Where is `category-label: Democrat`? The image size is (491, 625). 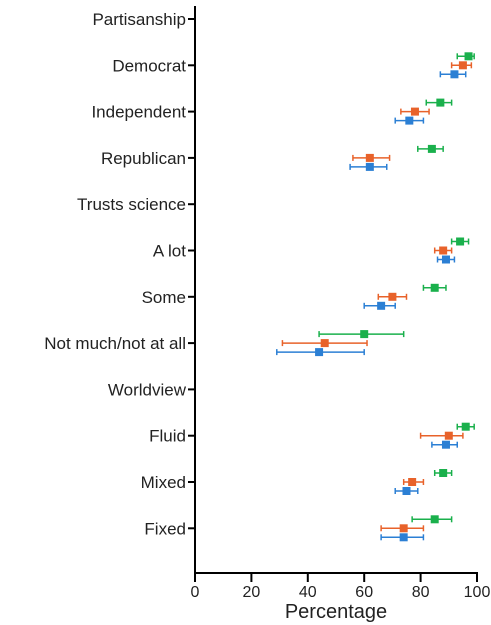 category-label: Democrat is located at coordinates (149, 65).